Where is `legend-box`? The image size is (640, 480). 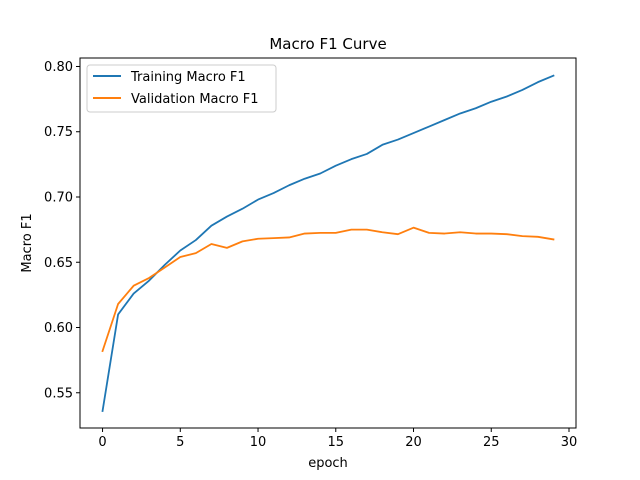
legend-box is located at coordinates (181, 88).